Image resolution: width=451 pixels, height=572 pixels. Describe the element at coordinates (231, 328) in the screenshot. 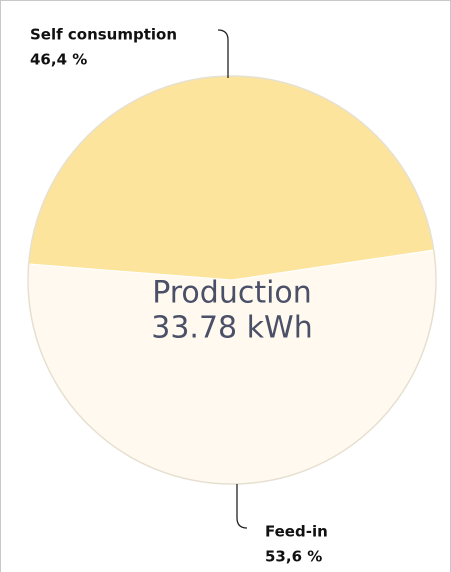

I see `center-value: 33.78 kWh` at that location.